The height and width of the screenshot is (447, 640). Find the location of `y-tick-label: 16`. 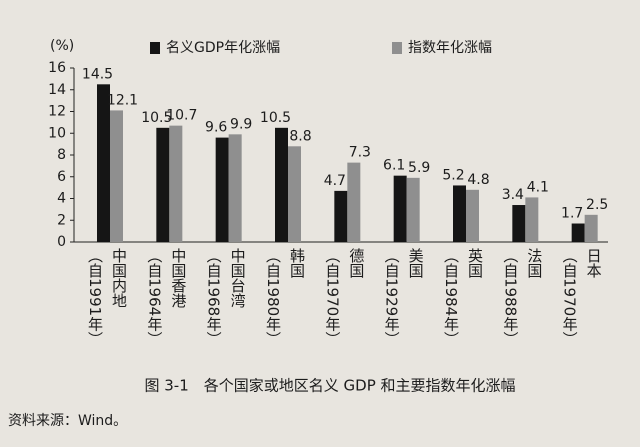

y-tick-label: 16 is located at coordinates (57, 68).